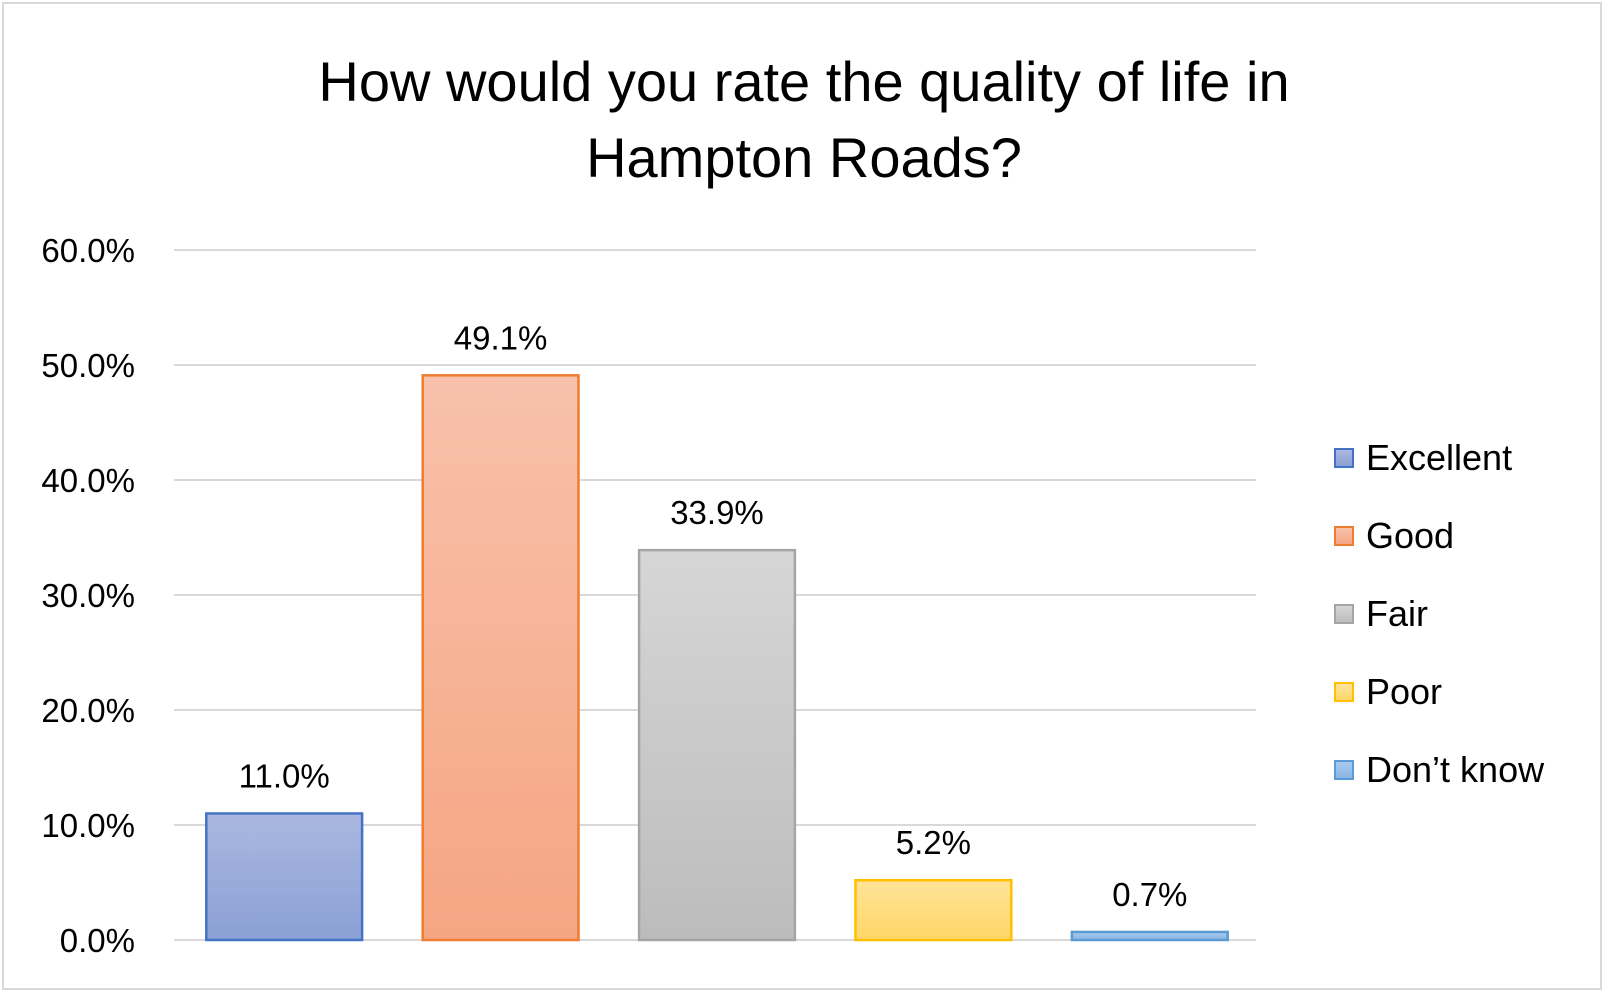  What do you see at coordinates (88, 365) in the screenshot?
I see `y-tick-label: 50.0%` at bounding box center [88, 365].